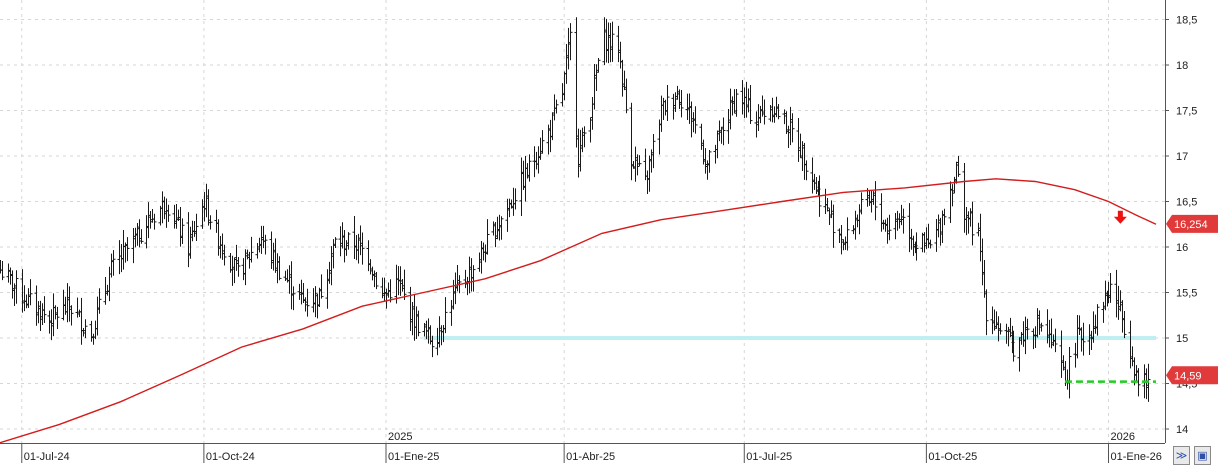 This screenshot has width=1219, height=466. Describe the element at coordinates (1182, 248) in the screenshot. I see `y-tick-label: 16` at that location.